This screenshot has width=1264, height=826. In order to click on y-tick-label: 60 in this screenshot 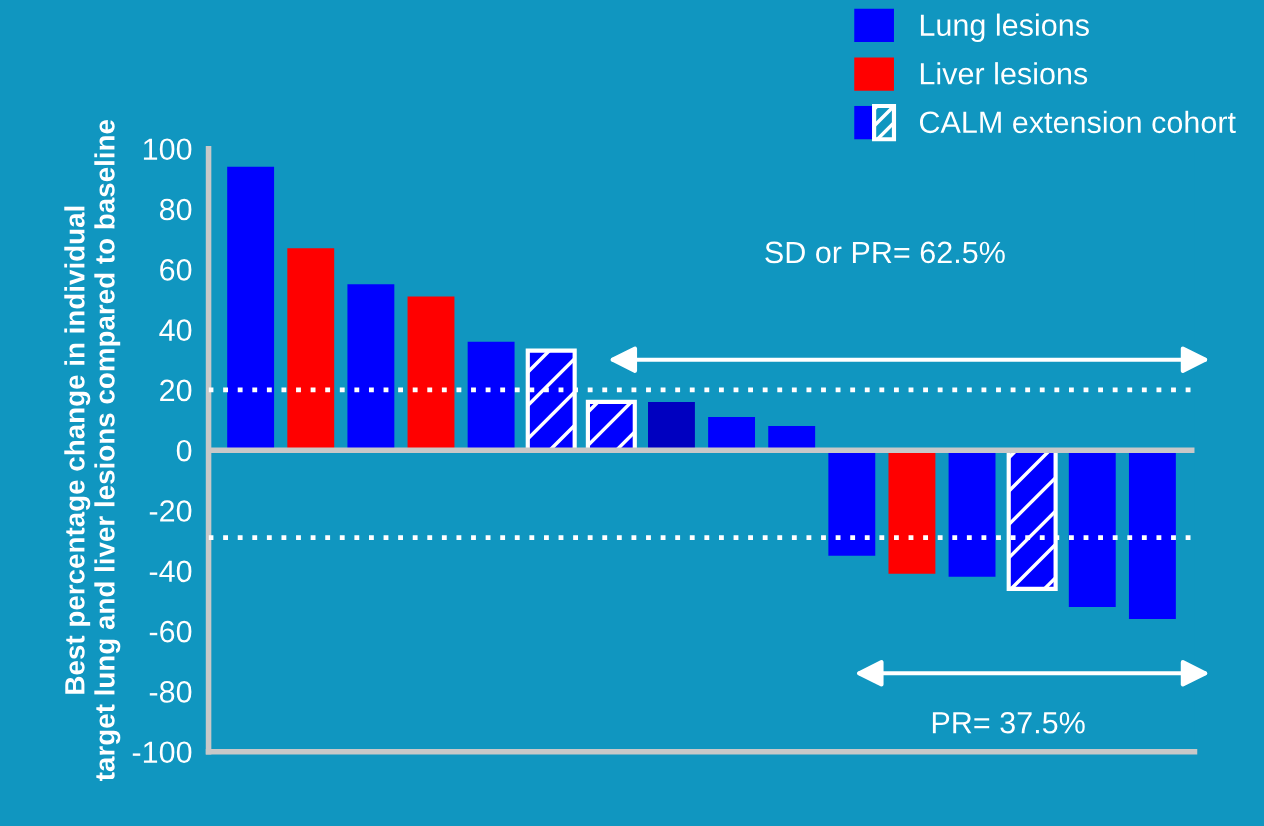, I will do `click(176, 270)`.